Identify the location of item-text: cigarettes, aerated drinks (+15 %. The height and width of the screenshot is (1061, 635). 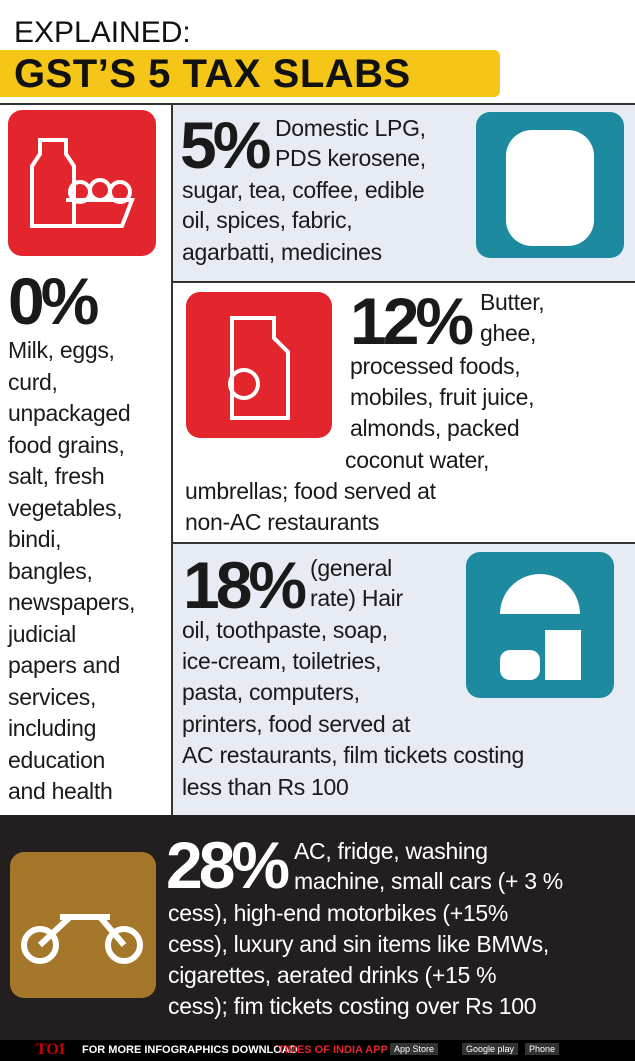
(332, 975).